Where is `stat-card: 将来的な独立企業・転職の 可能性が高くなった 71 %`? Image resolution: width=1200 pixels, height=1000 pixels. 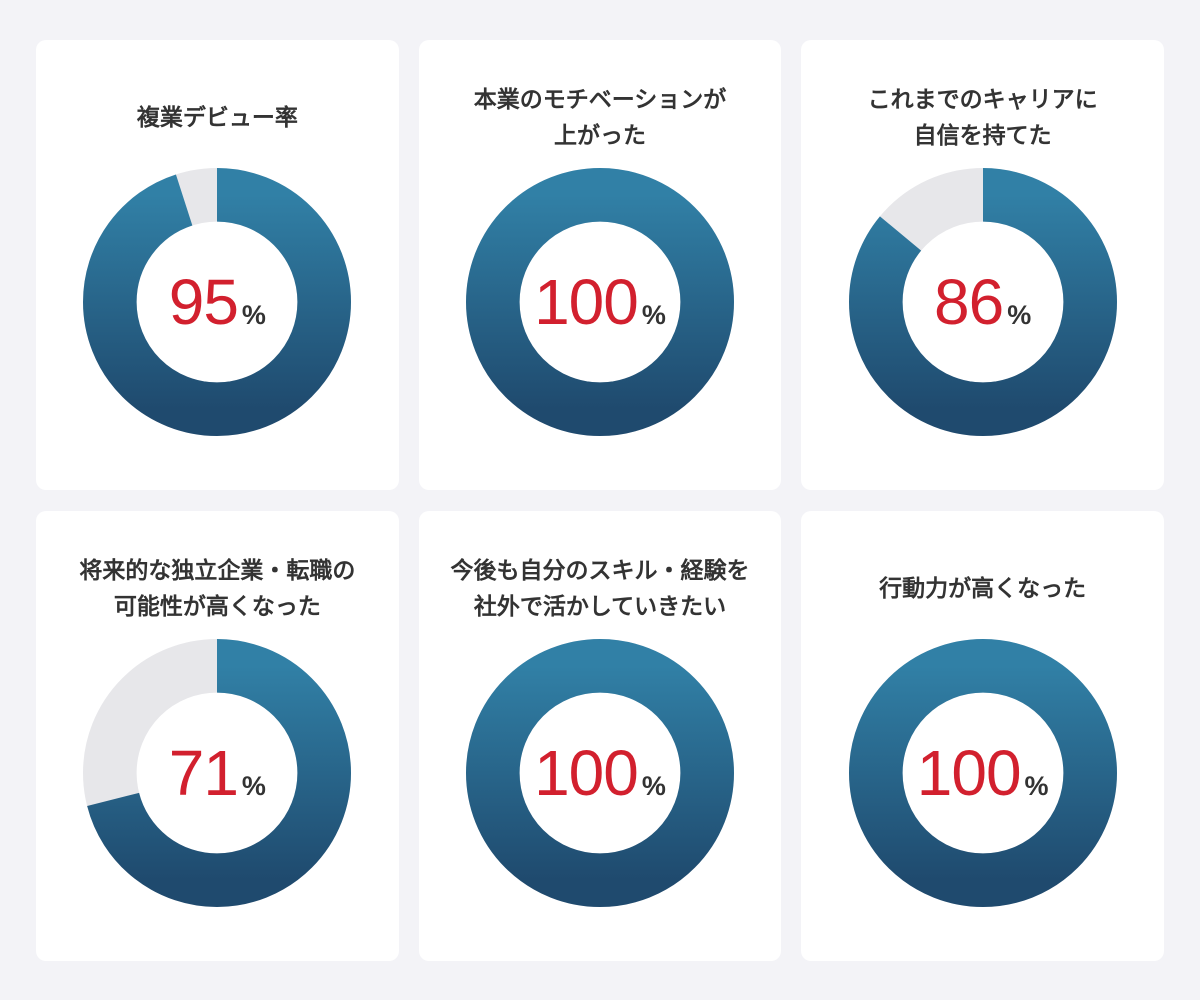 stat-card: 将来的な独立企業・転職の 可能性が高くなった 71 % is located at coordinates (217, 736).